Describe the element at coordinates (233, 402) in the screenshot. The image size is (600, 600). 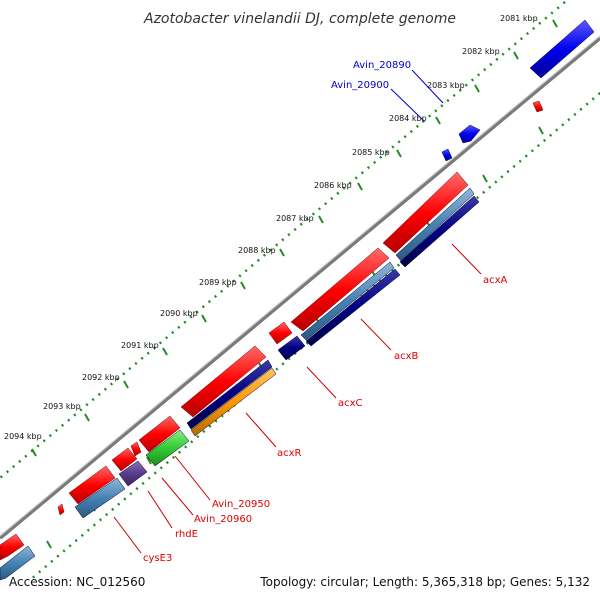
I see `gene-acxR-orange` at that location.